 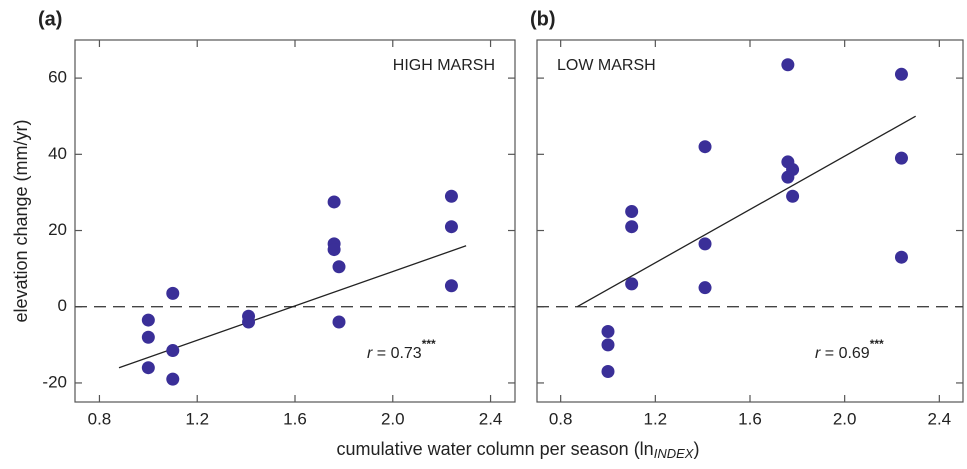 I want to click on x-axis-label-end: ), so click(x=696, y=449).